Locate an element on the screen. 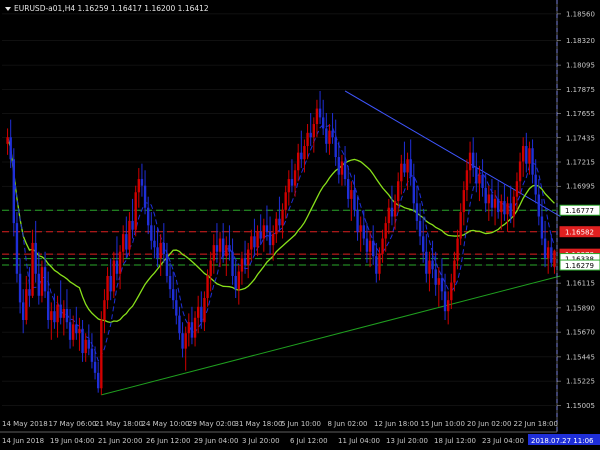 Image resolution: width=600 pixels, height=450 pixels. price-tick-label: 1.17875 is located at coordinates (580, 90).